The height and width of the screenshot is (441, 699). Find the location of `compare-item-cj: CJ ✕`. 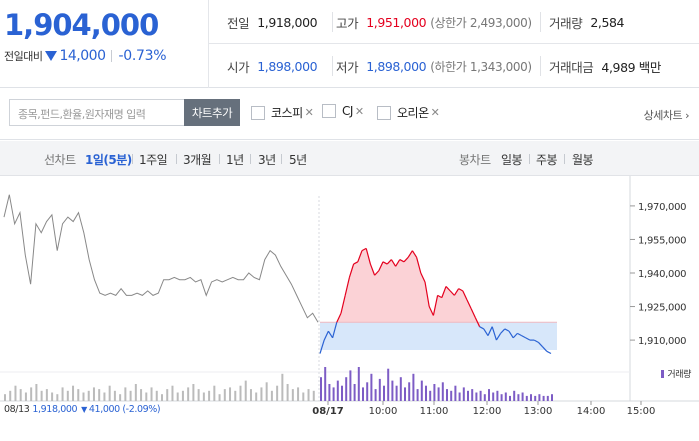

compare-item-cj: CJ ✕ is located at coordinates (343, 111).